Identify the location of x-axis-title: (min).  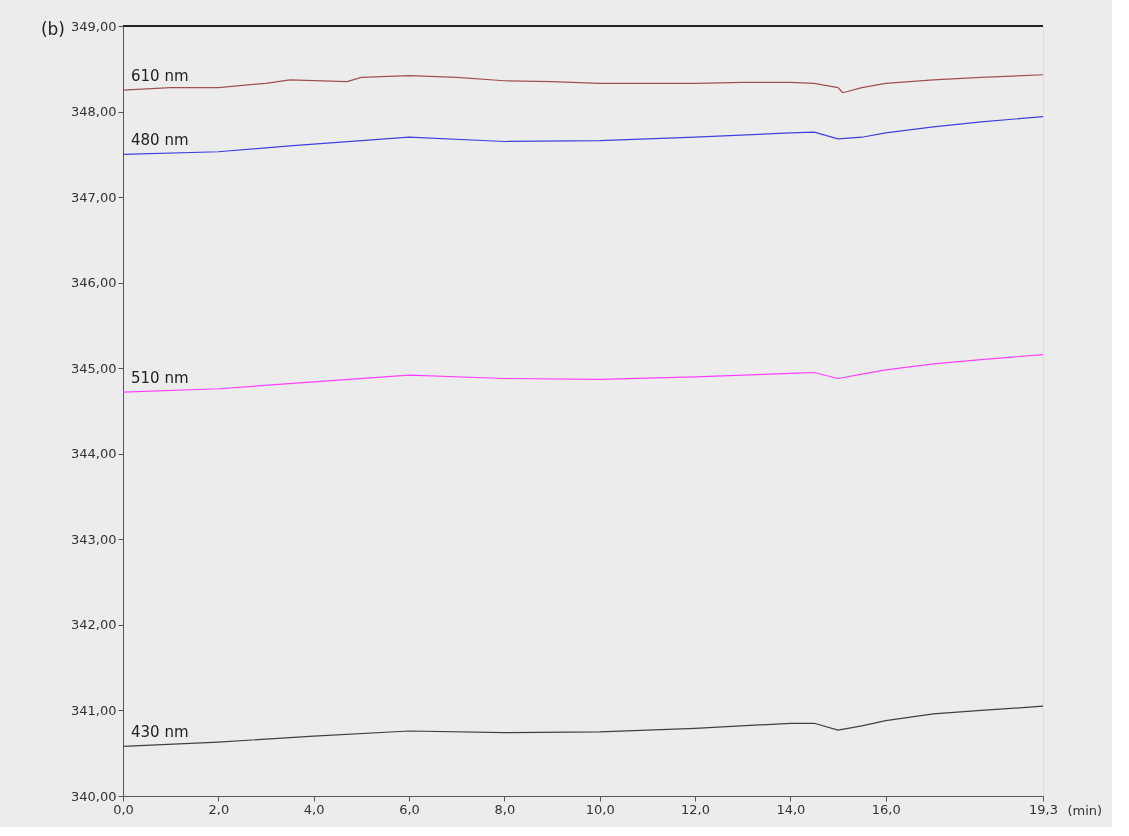
(1085, 810).